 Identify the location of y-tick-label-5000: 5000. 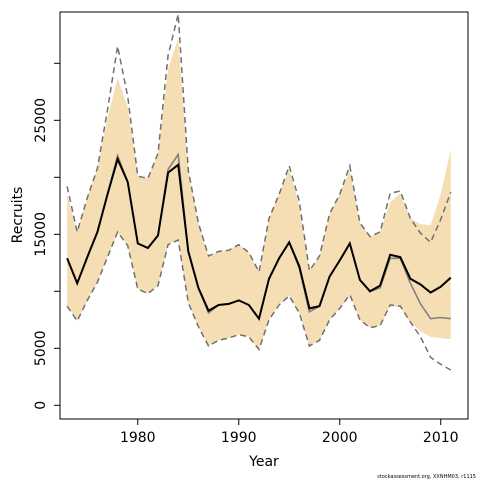
(41, 348).